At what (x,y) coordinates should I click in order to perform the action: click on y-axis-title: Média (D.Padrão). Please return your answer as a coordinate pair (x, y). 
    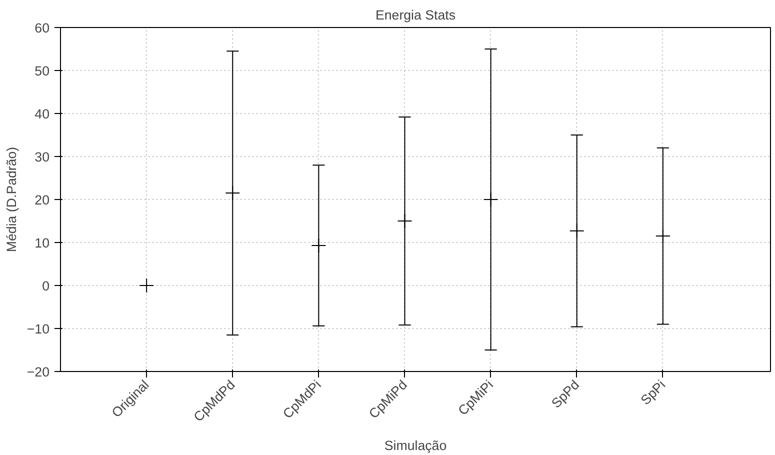
    Looking at the image, I should click on (11, 199).